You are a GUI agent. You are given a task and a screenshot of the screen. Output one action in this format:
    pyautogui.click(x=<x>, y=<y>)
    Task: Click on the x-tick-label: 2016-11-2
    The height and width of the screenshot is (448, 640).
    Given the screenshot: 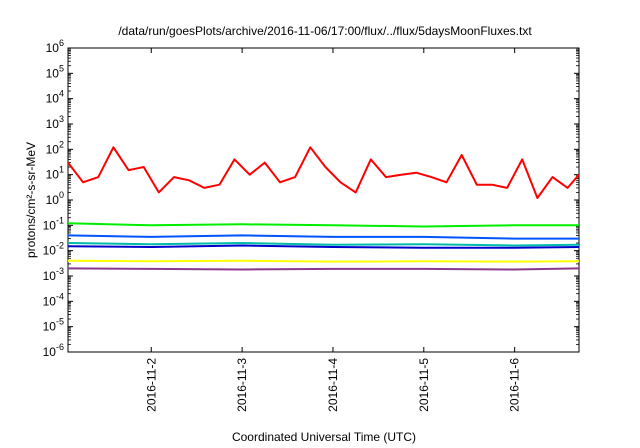 What is the action you would take?
    pyautogui.click(x=151, y=385)
    